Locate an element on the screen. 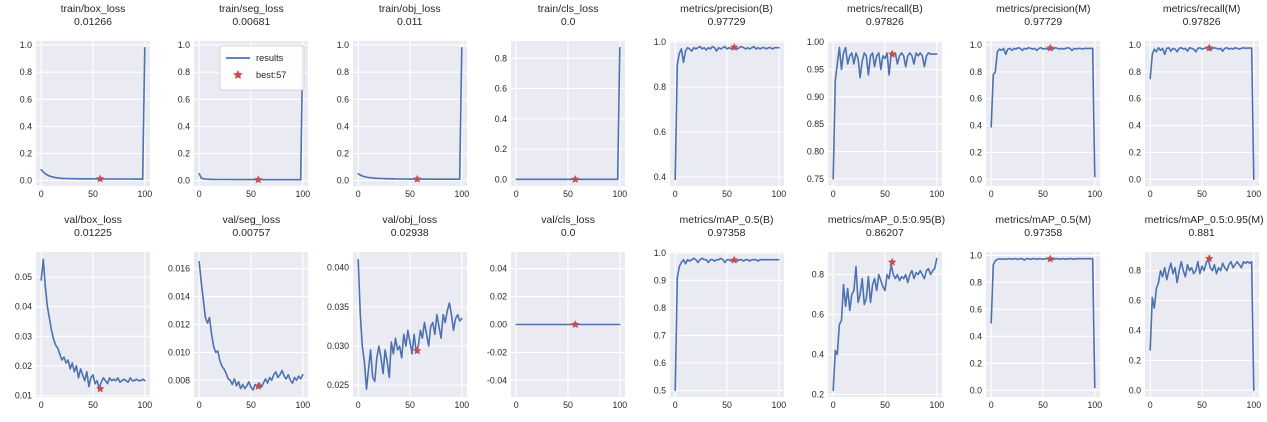  subplot-final-value: 0.86207 is located at coordinates (884, 232).